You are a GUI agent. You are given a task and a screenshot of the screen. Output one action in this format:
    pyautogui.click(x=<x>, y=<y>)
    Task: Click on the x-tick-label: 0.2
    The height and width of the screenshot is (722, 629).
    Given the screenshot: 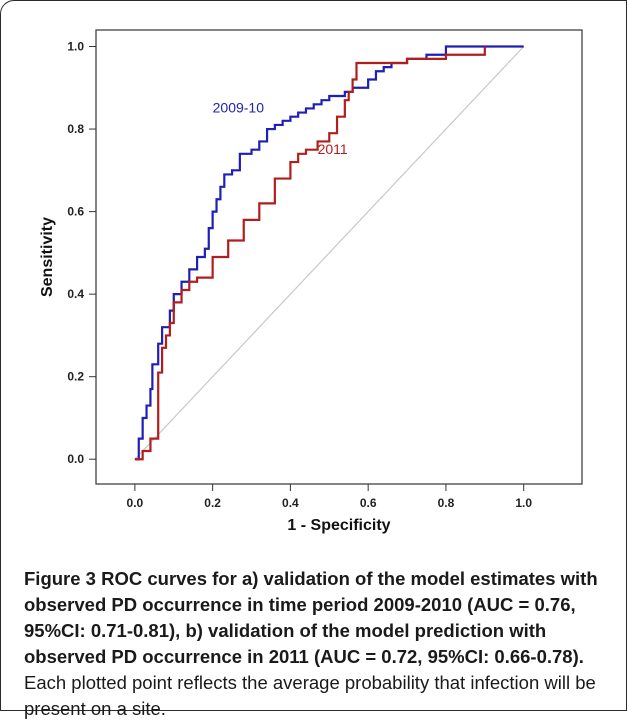 What is the action you would take?
    pyautogui.click(x=212, y=503)
    